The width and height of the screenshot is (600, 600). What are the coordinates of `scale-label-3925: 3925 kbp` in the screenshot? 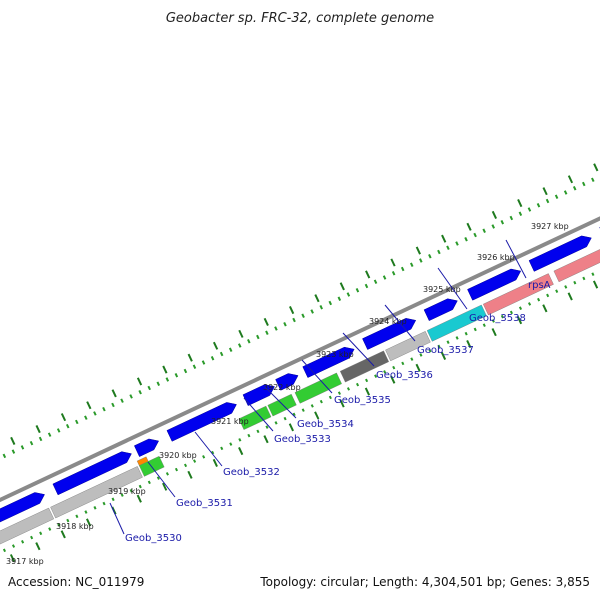 It's located at (442, 289).